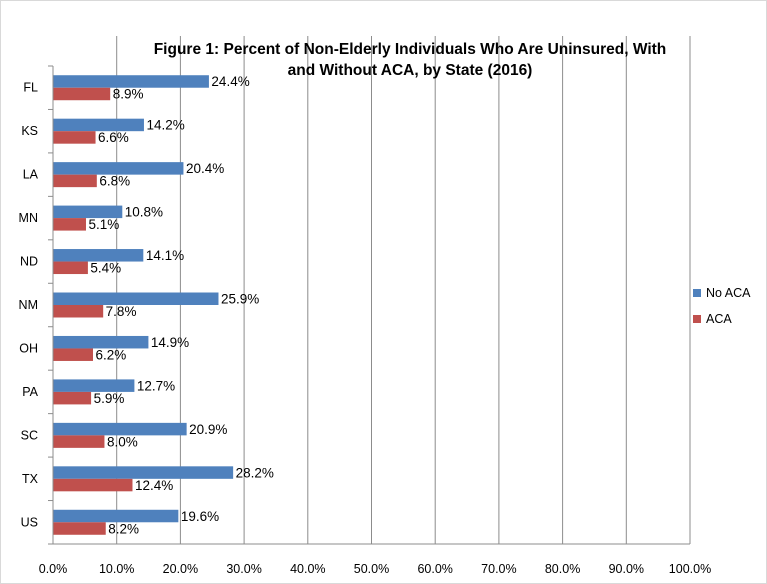 This screenshot has width=767, height=584. What do you see at coordinates (123, 528) in the screenshot?
I see `data-label-aca: 8.2%` at bounding box center [123, 528].